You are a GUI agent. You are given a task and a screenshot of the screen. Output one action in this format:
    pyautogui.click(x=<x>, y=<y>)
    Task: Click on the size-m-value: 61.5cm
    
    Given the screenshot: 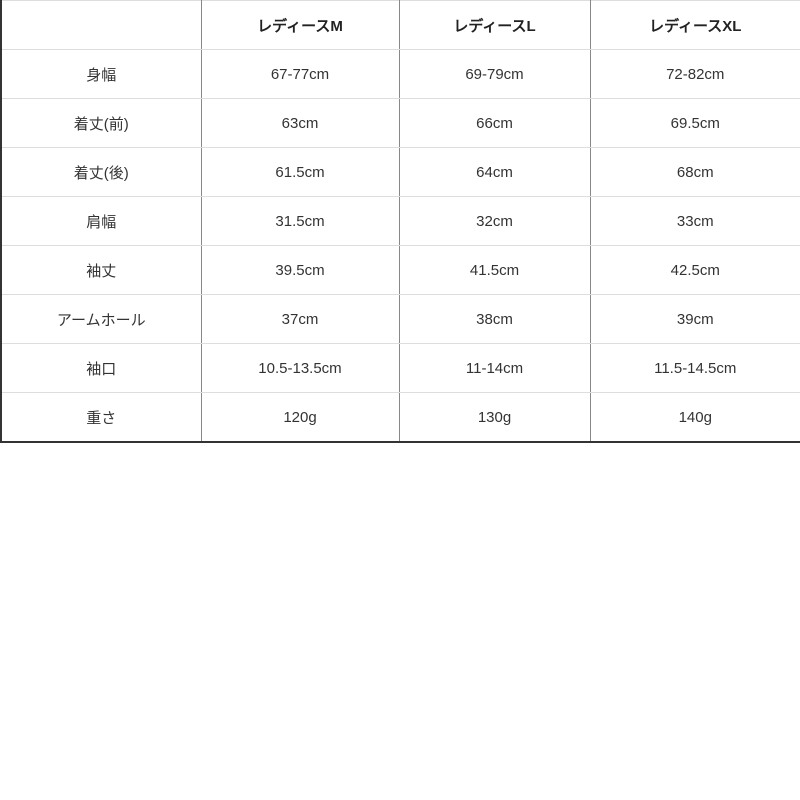 What is the action you would take?
    pyautogui.click(x=300, y=172)
    